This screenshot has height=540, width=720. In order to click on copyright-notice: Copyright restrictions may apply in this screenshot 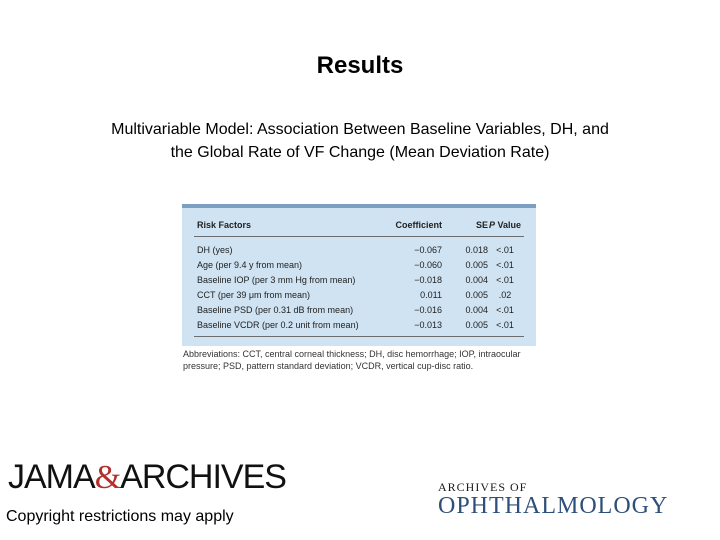, I will do `click(120, 516)`.